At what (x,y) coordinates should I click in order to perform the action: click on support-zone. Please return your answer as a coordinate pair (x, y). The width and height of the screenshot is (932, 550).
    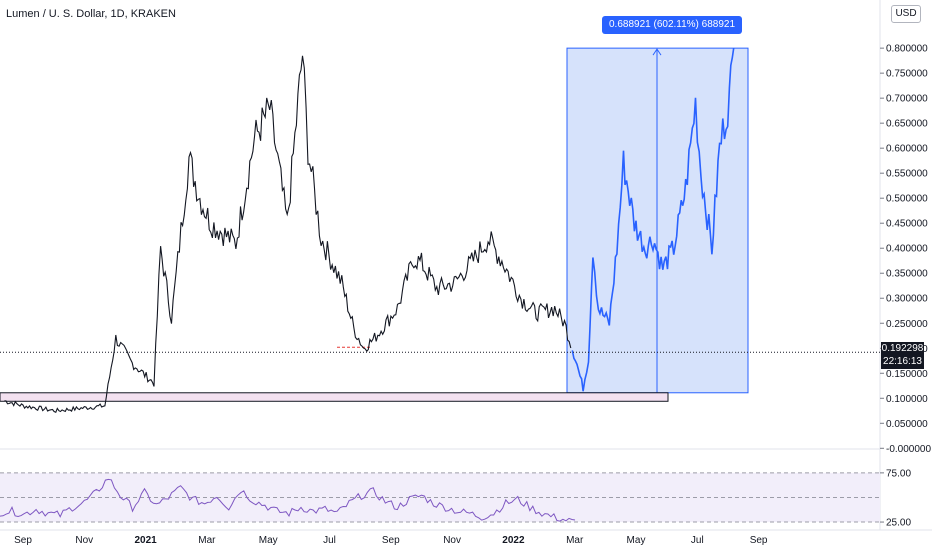
    Looking at the image, I should click on (334, 397).